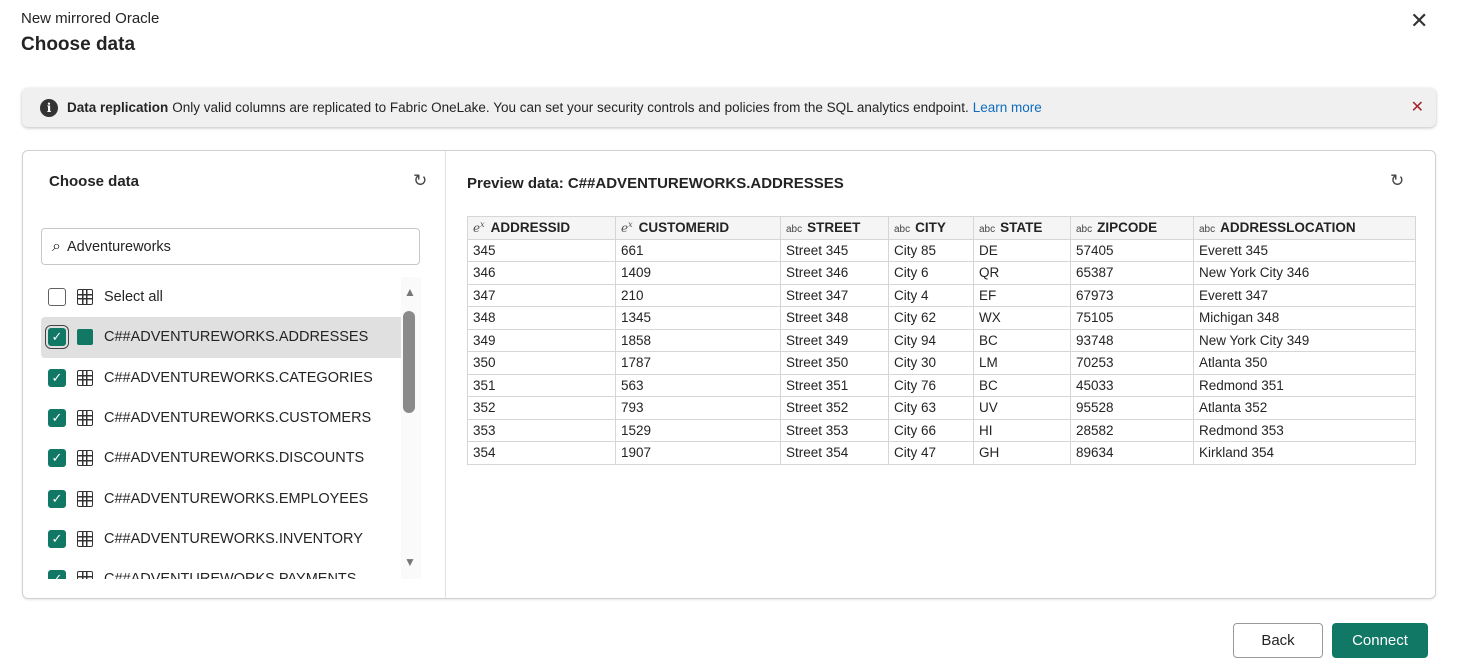 This screenshot has height=670, width=1458. I want to click on table-list-item: ✓ C##ADVENTUREWORKS.CATEGORIES, so click(231, 378).